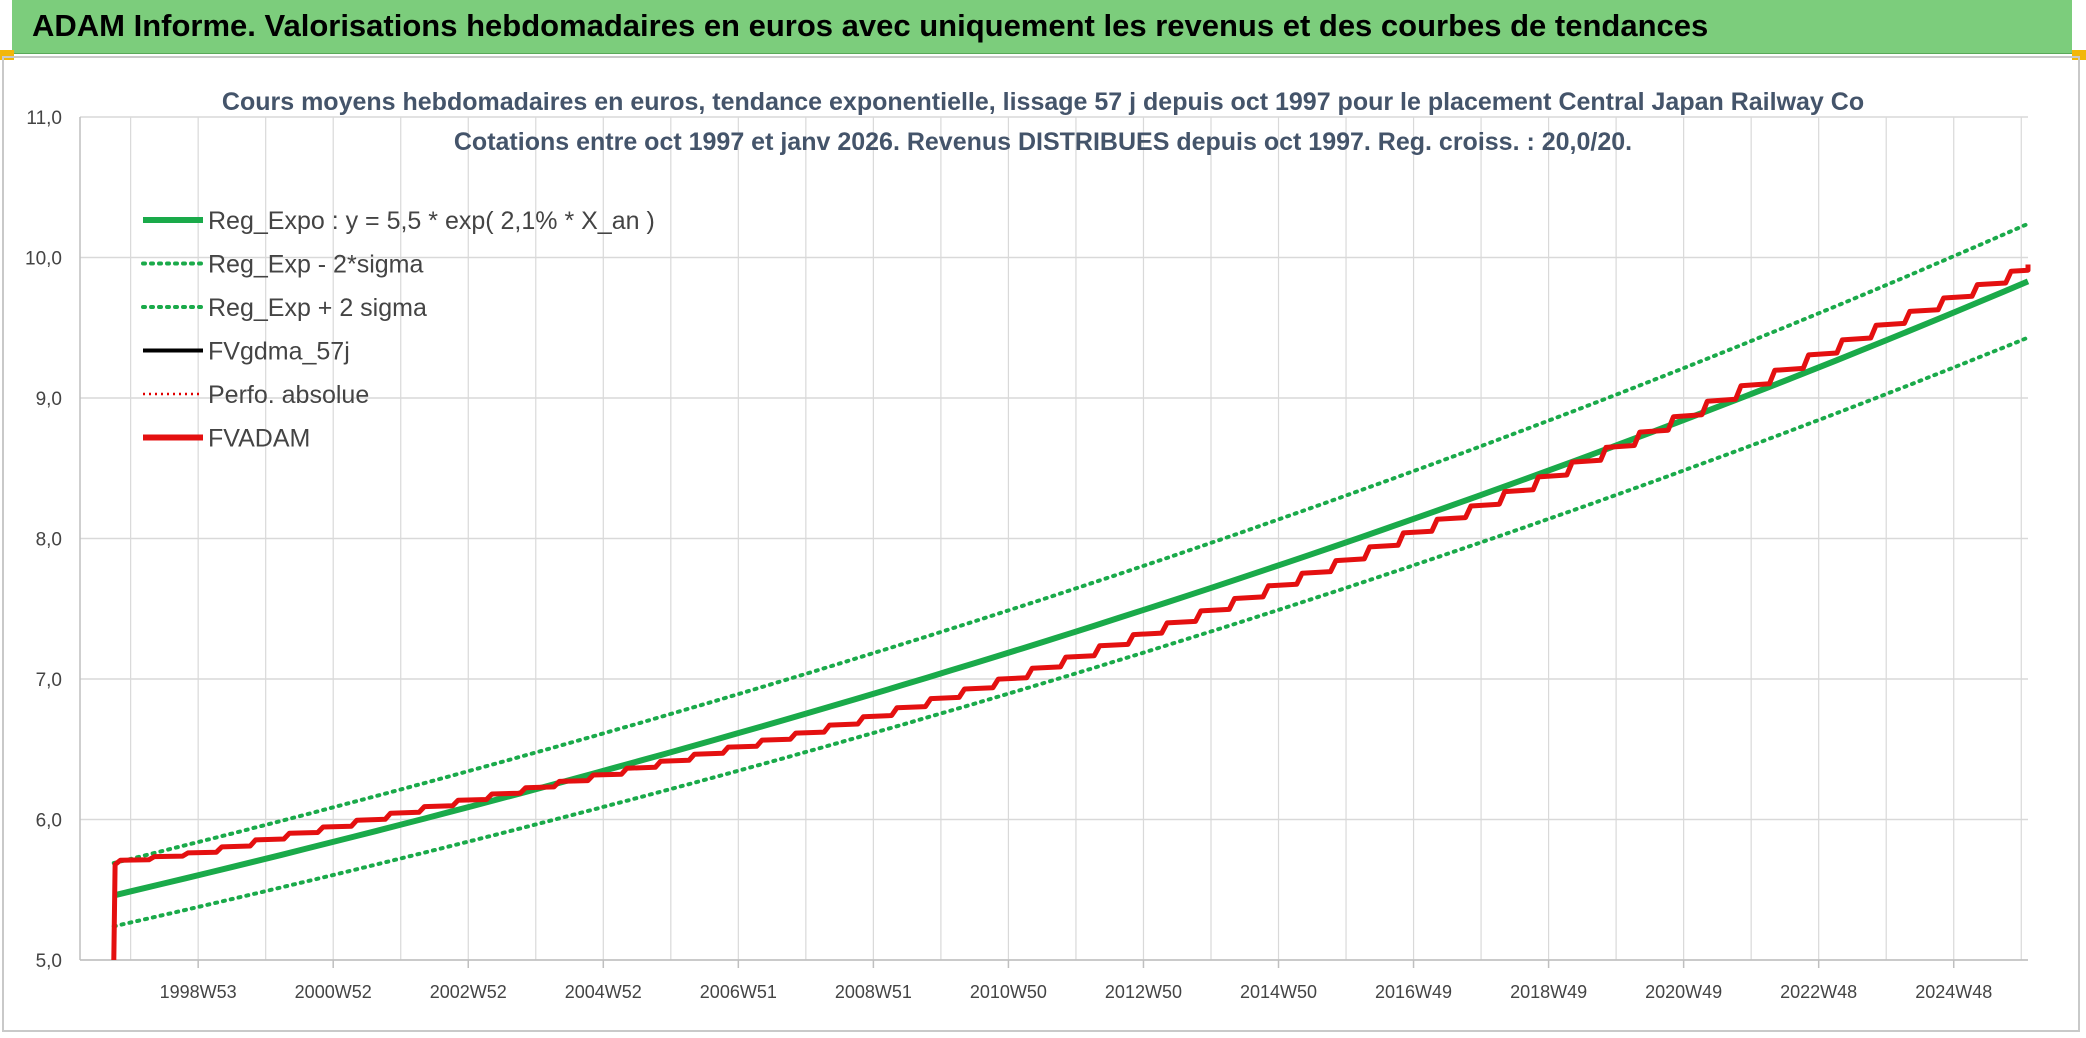  Describe the element at coordinates (288, 395) in the screenshot. I see `legend-label: Perfo. absolue` at that location.